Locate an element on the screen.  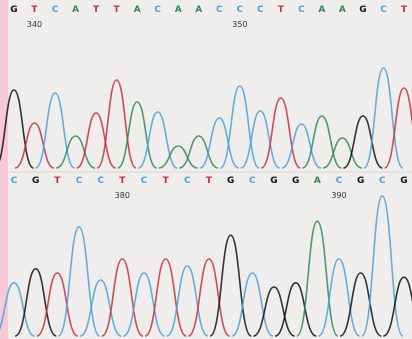
position-label: 340 is located at coordinates (34, 24).